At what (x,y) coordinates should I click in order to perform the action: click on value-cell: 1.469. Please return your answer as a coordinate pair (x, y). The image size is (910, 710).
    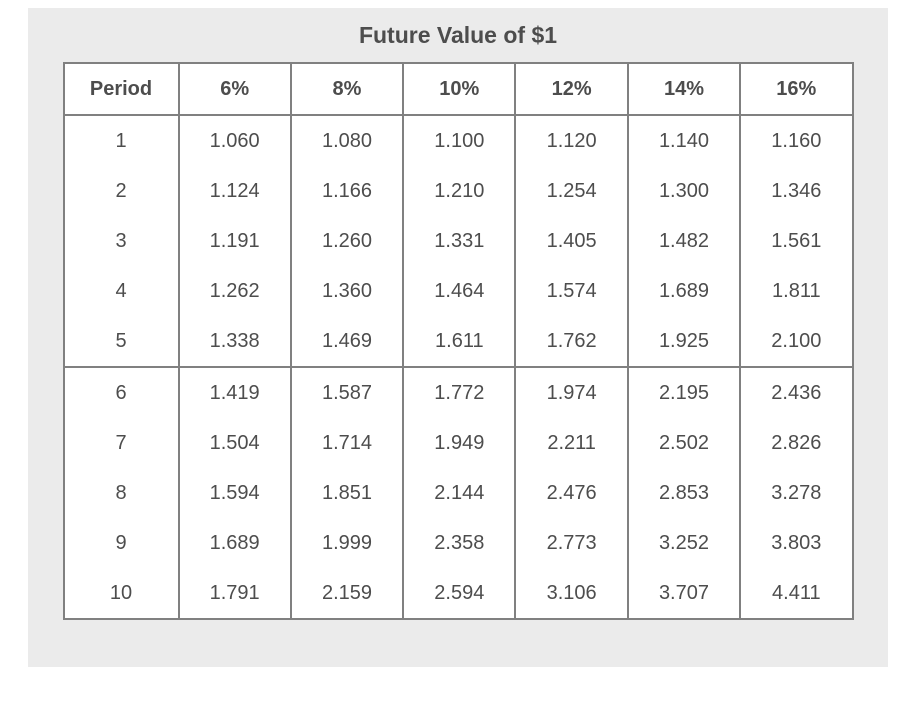
    Looking at the image, I should click on (347, 341).